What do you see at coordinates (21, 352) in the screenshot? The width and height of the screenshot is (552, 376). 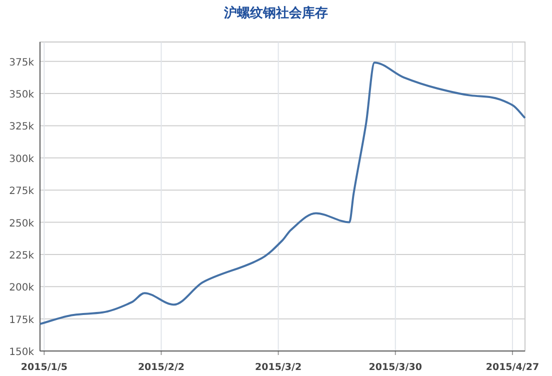 I see `y-tick-label: 150k` at bounding box center [21, 352].